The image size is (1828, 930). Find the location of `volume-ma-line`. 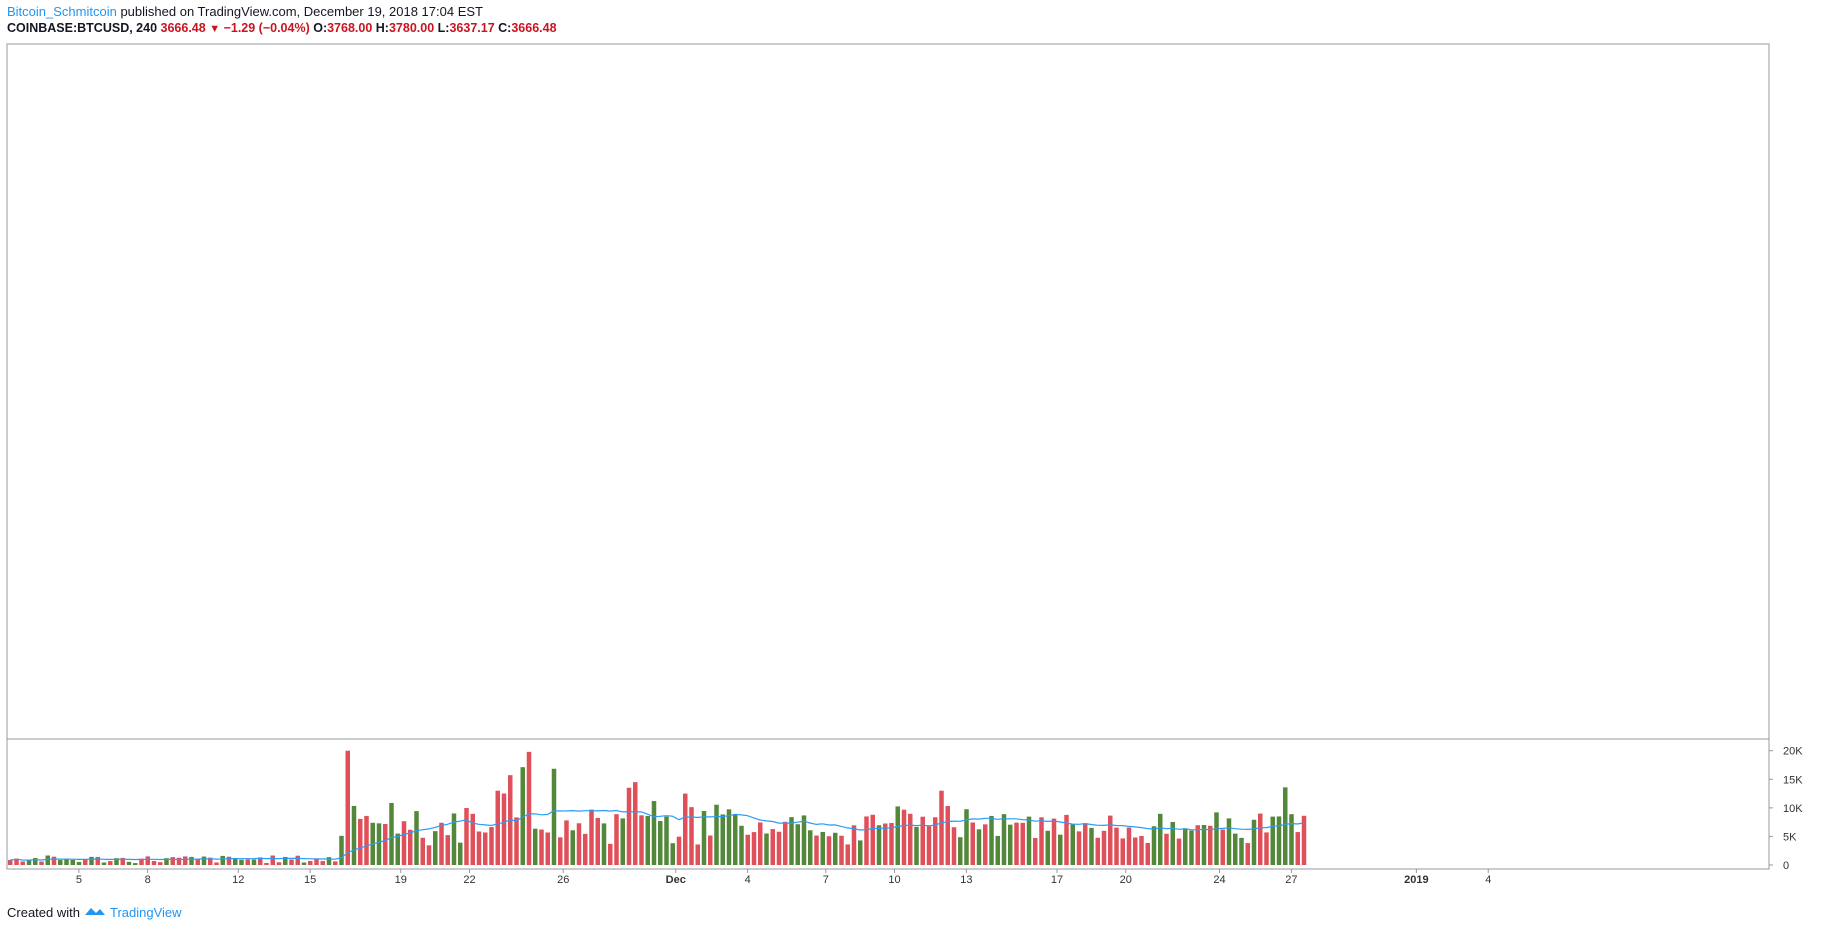

volume-ma-line is located at coordinates (656, 835).